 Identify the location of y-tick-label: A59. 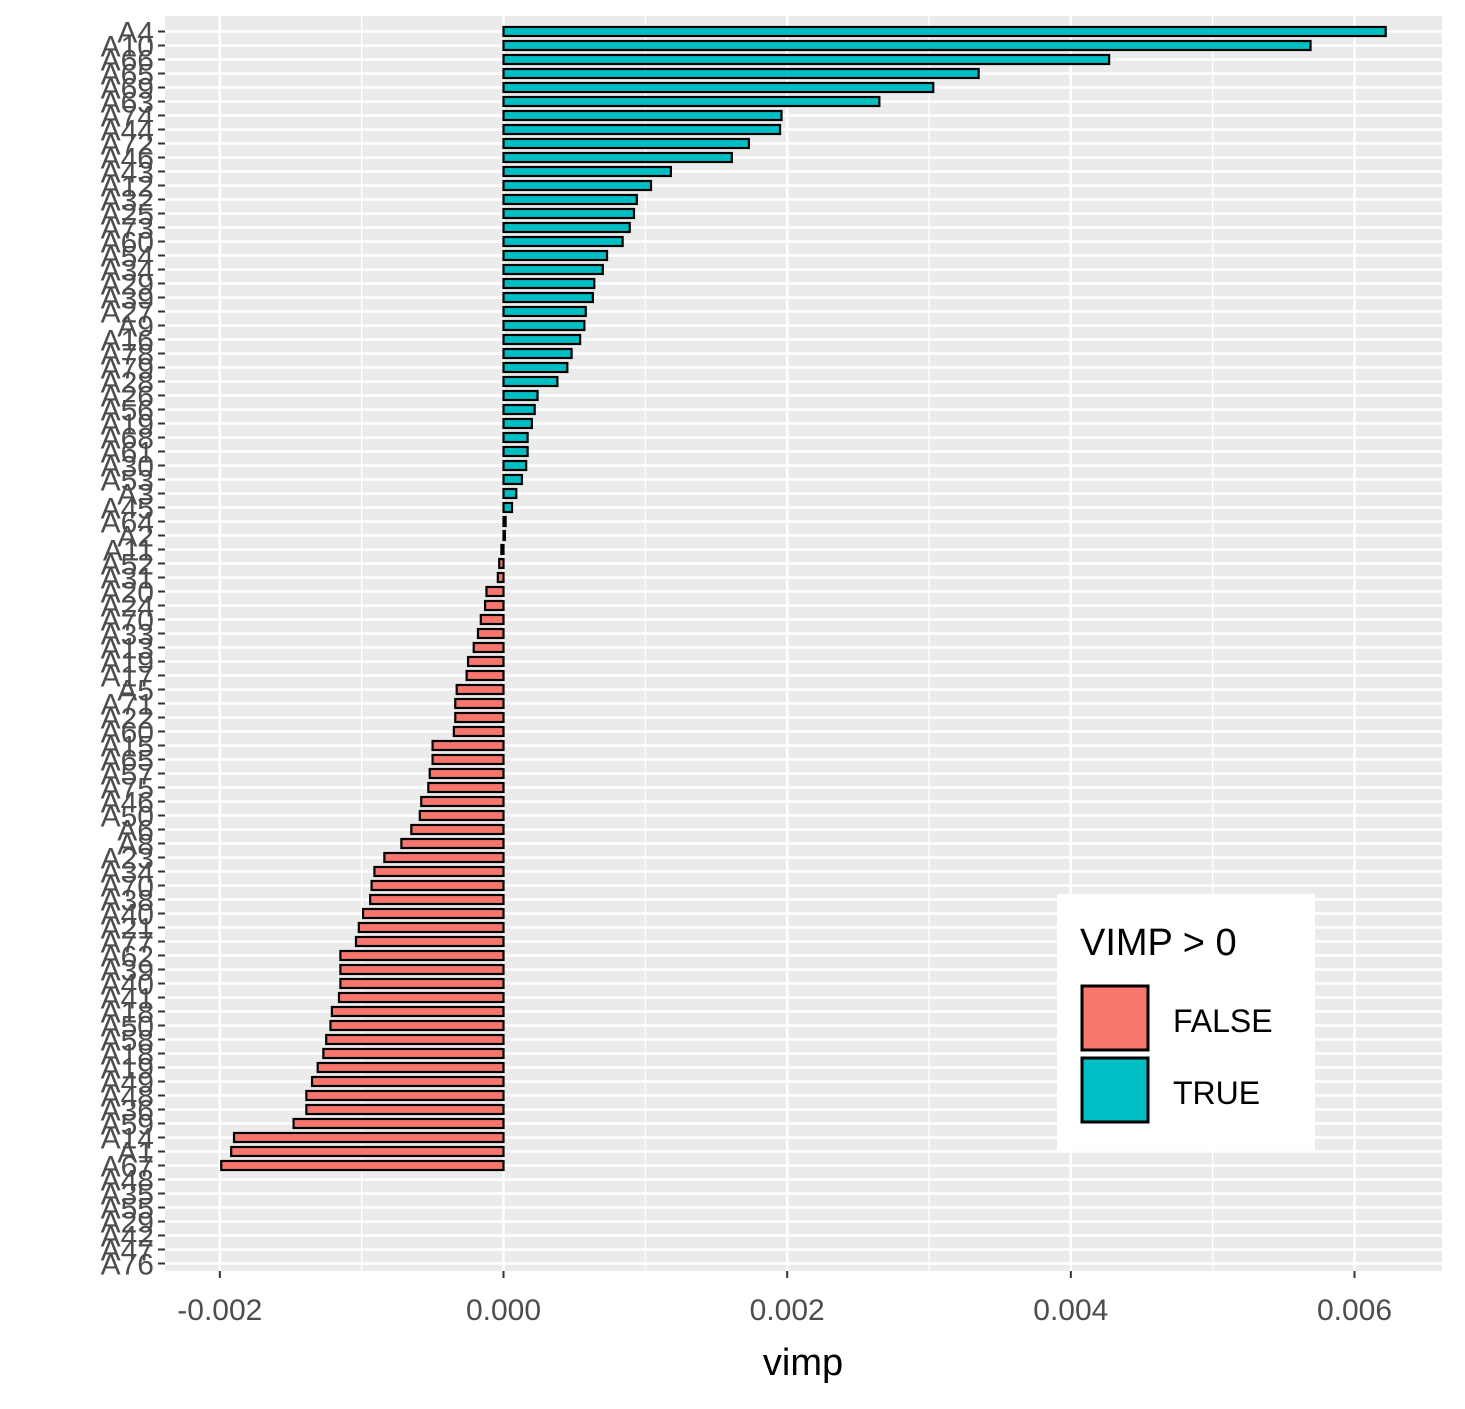
(127, 1125).